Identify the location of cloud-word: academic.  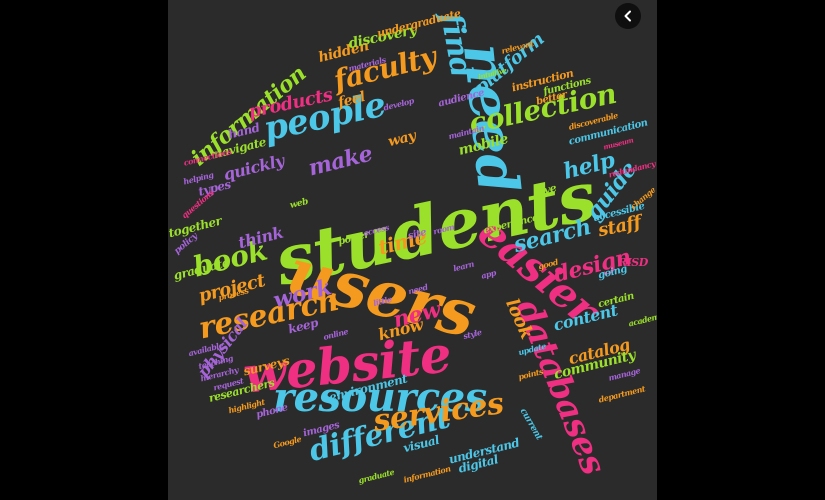
(642, 319).